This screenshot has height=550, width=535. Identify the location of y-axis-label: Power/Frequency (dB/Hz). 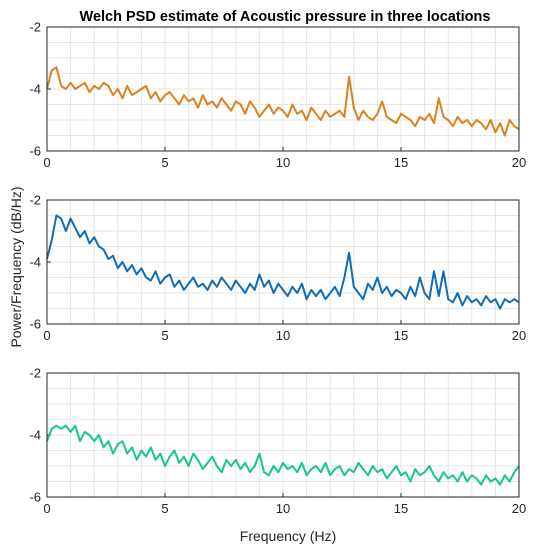
(16, 266).